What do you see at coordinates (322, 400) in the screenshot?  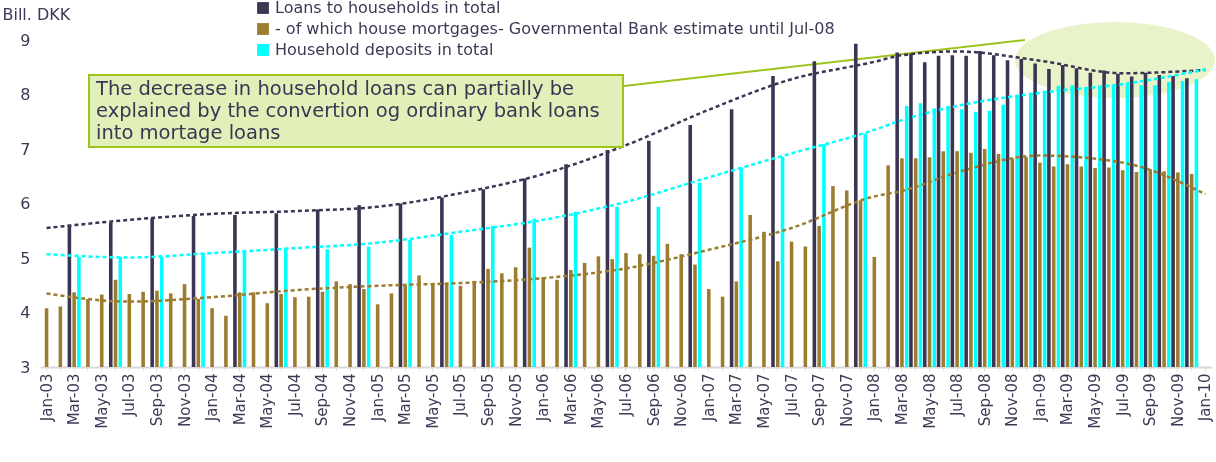 I see `x-tick-label: Sep-04` at bounding box center [322, 400].